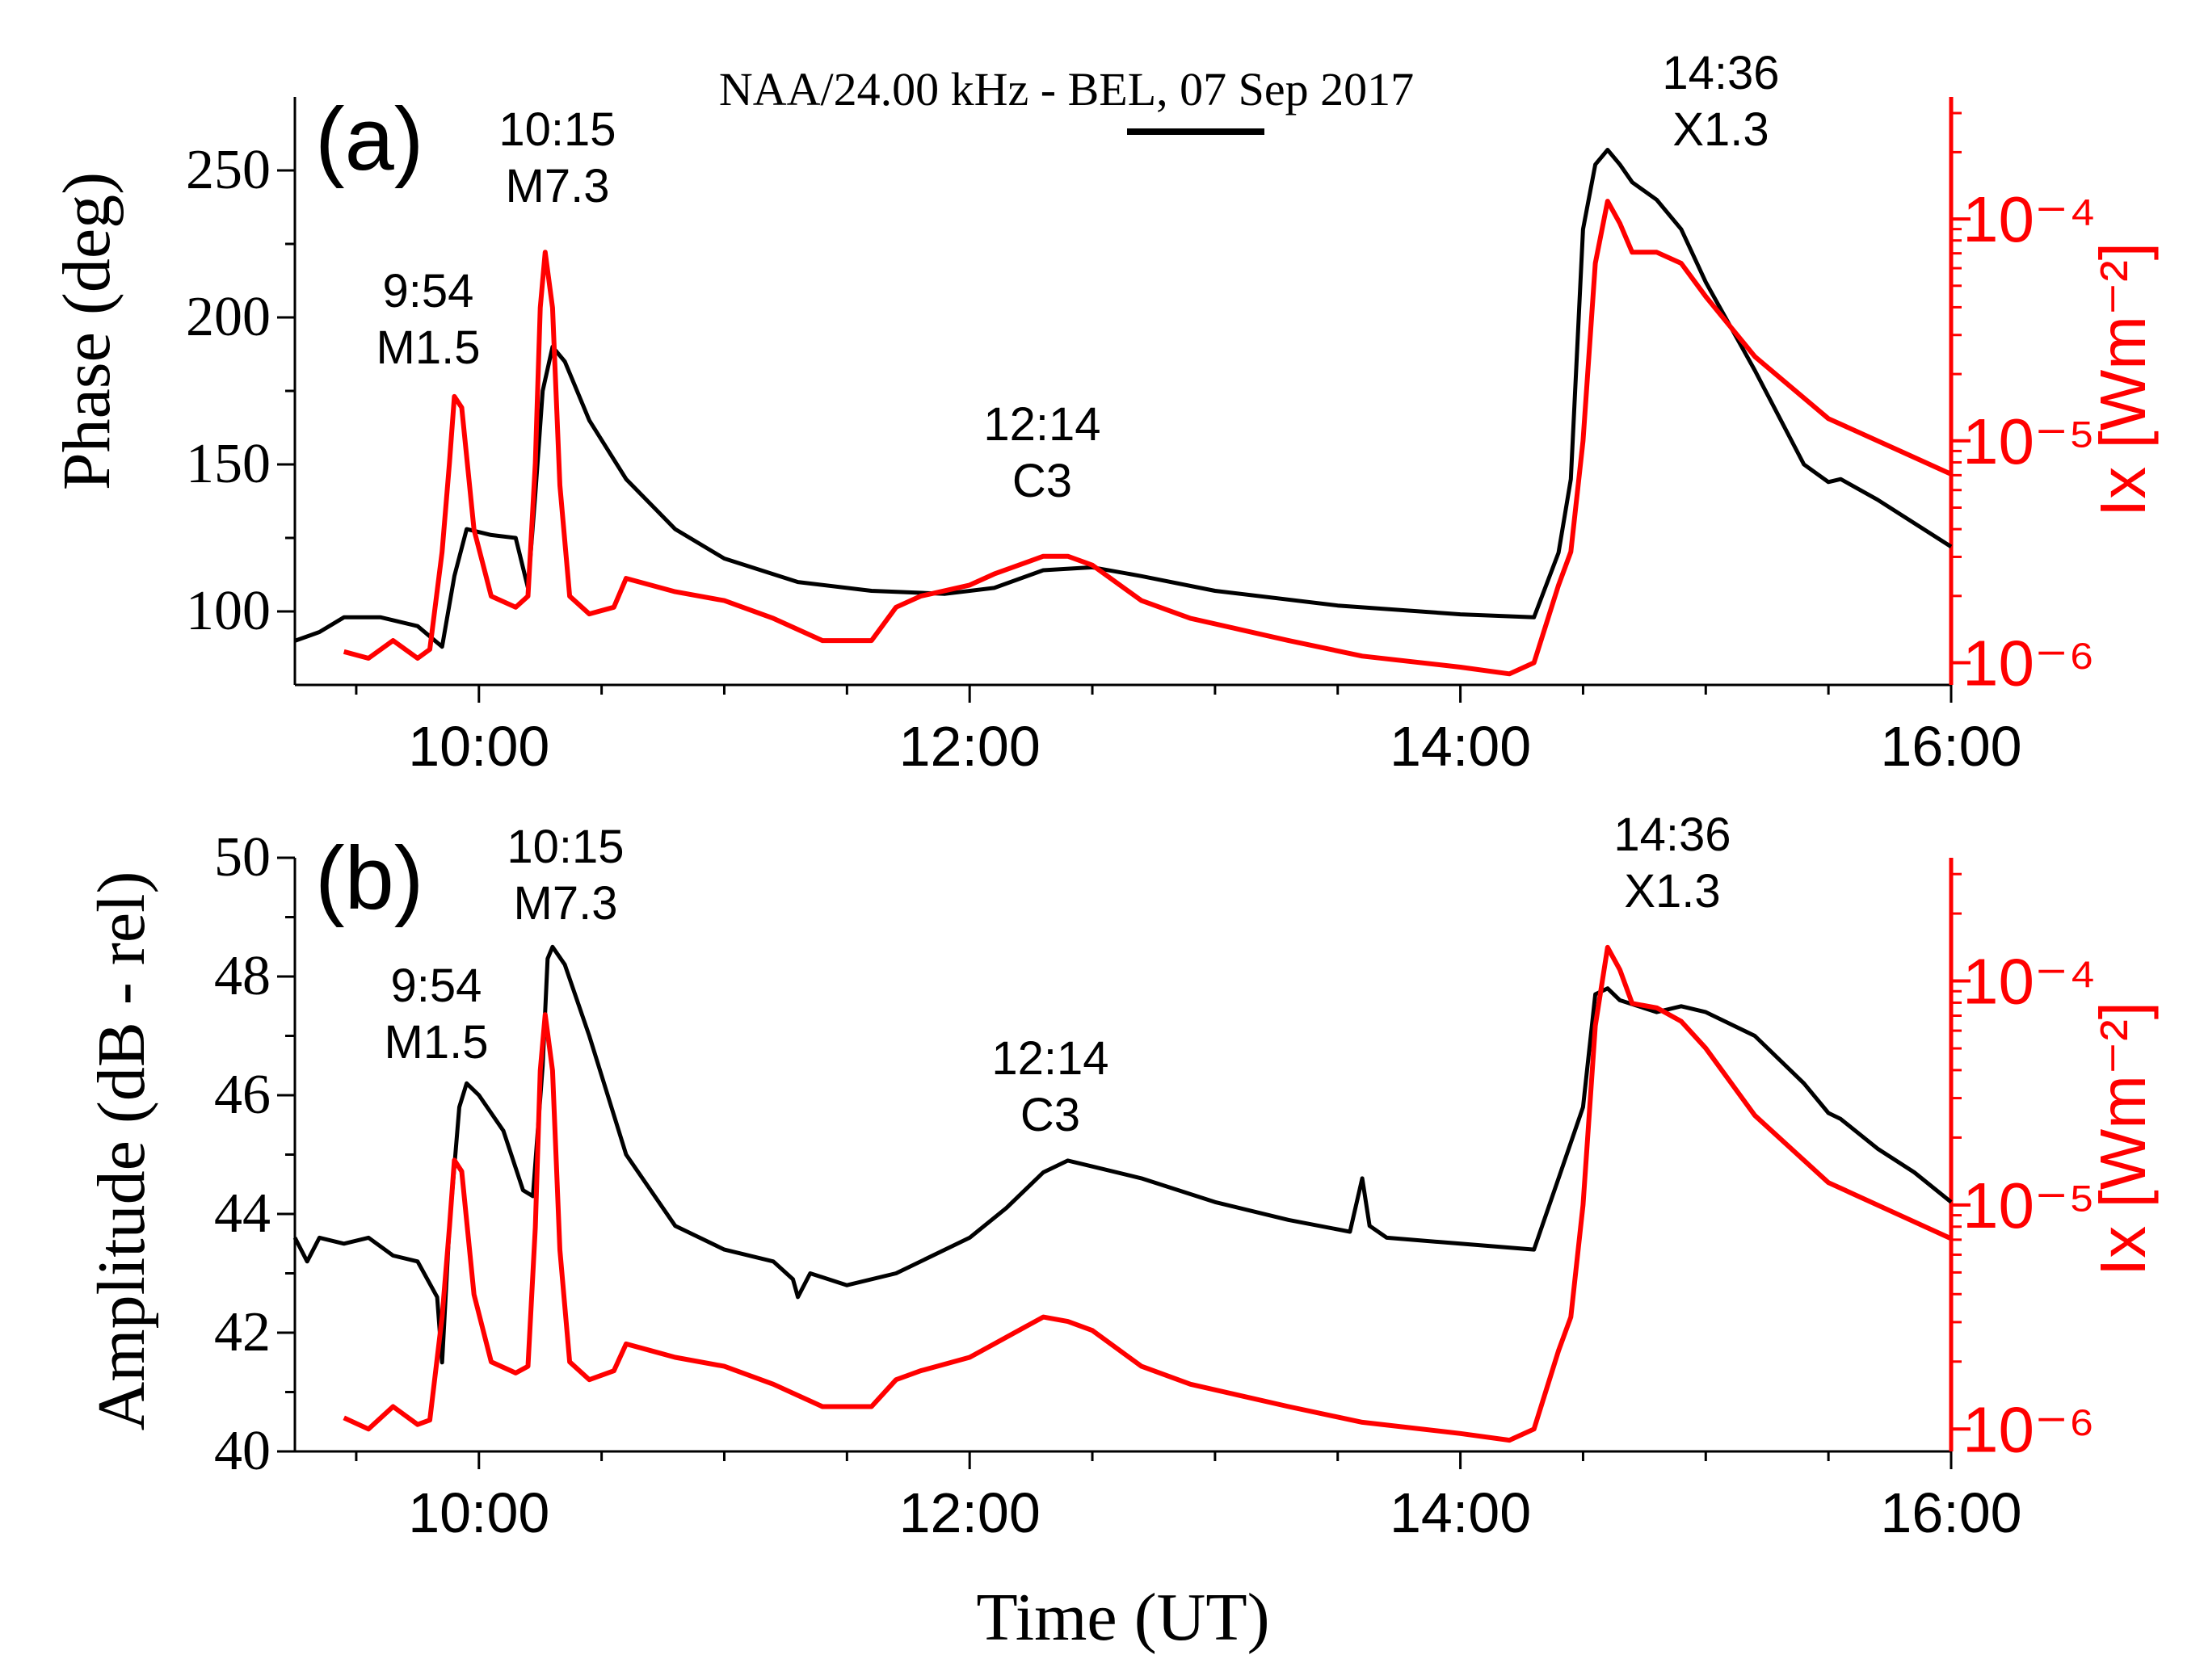 The width and height of the screenshot is (2204, 1680). What do you see at coordinates (242, 1095) in the screenshot?
I see `y-tick-label: 46` at bounding box center [242, 1095].